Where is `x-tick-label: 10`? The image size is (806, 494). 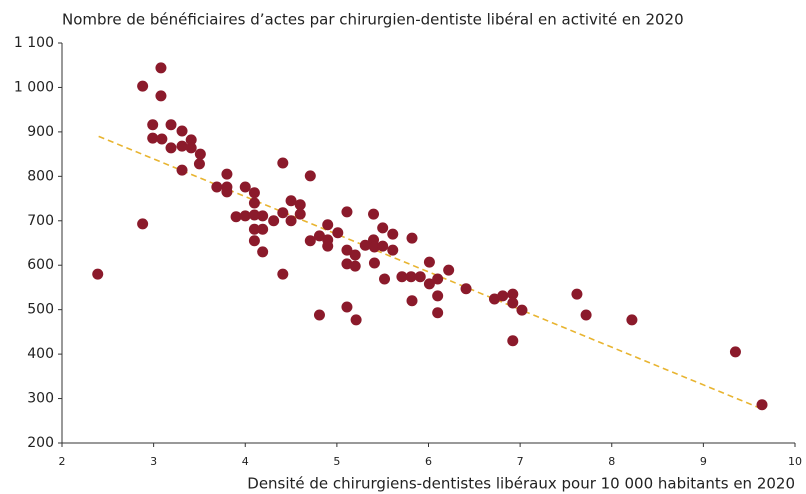 x-tick-label: 10 is located at coordinates (795, 461).